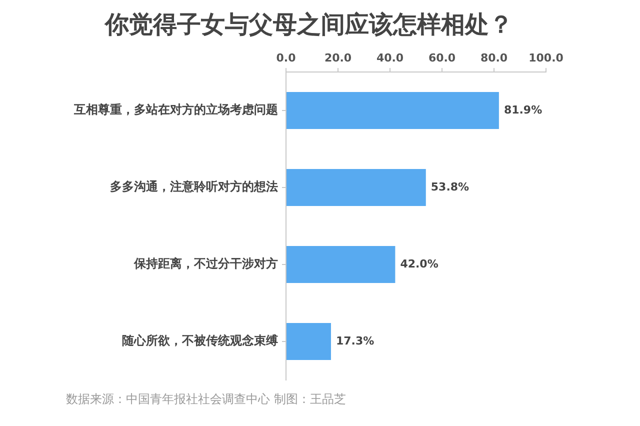 This screenshot has height=426, width=640. What do you see at coordinates (338, 57) in the screenshot?
I see `x-tick-label: 20.0` at bounding box center [338, 57].